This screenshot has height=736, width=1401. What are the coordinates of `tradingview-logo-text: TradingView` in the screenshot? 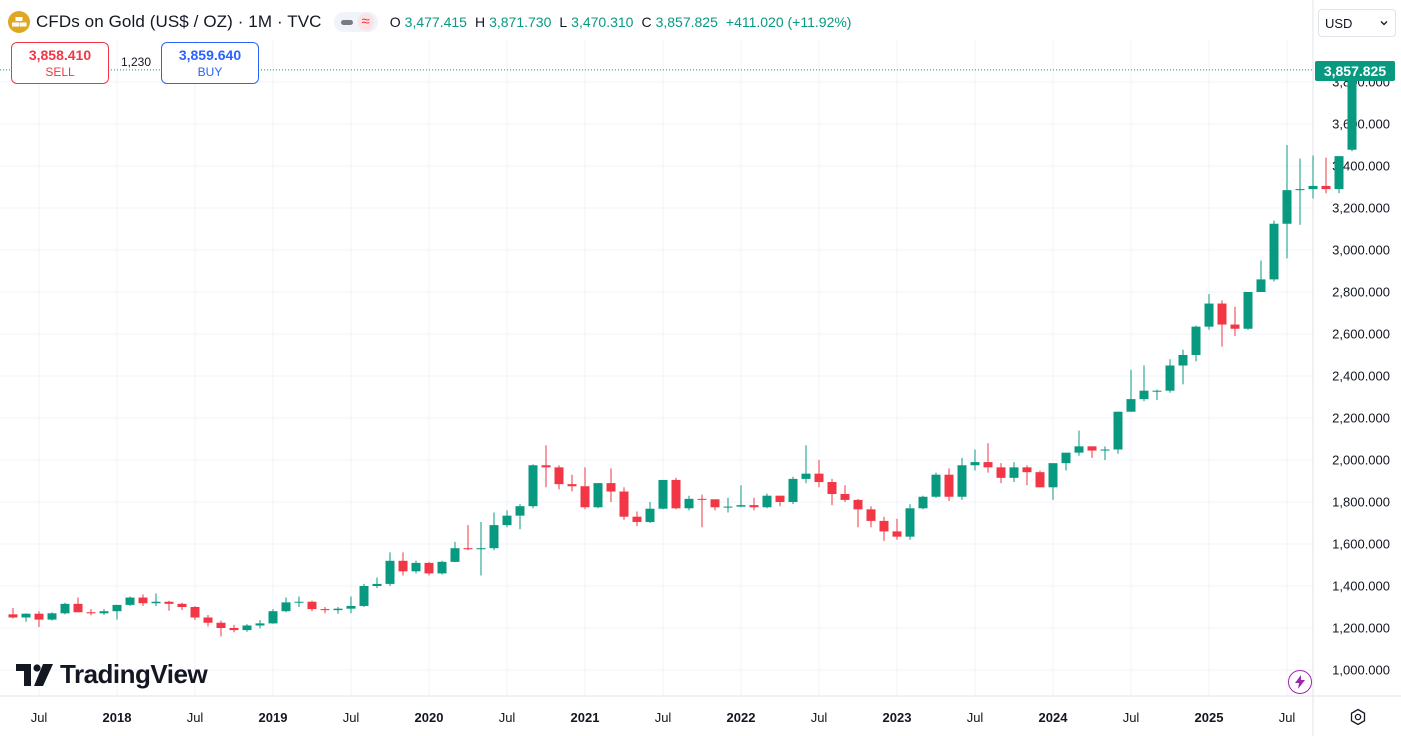 It's located at (134, 674).